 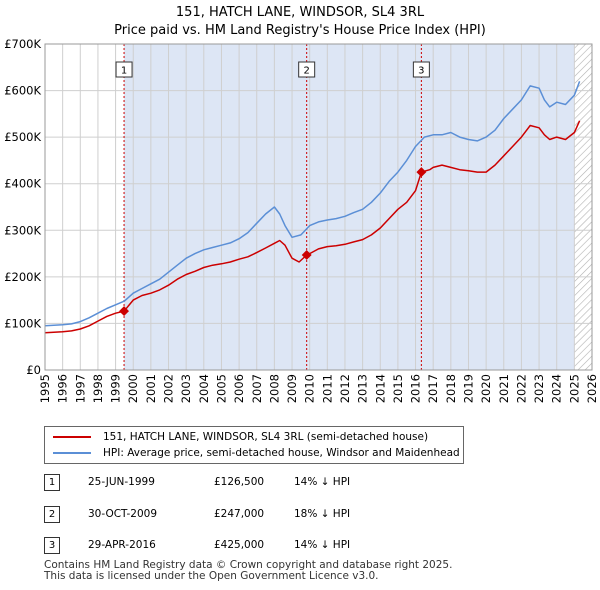 I want to click on future-hatch, so click(x=583, y=207).